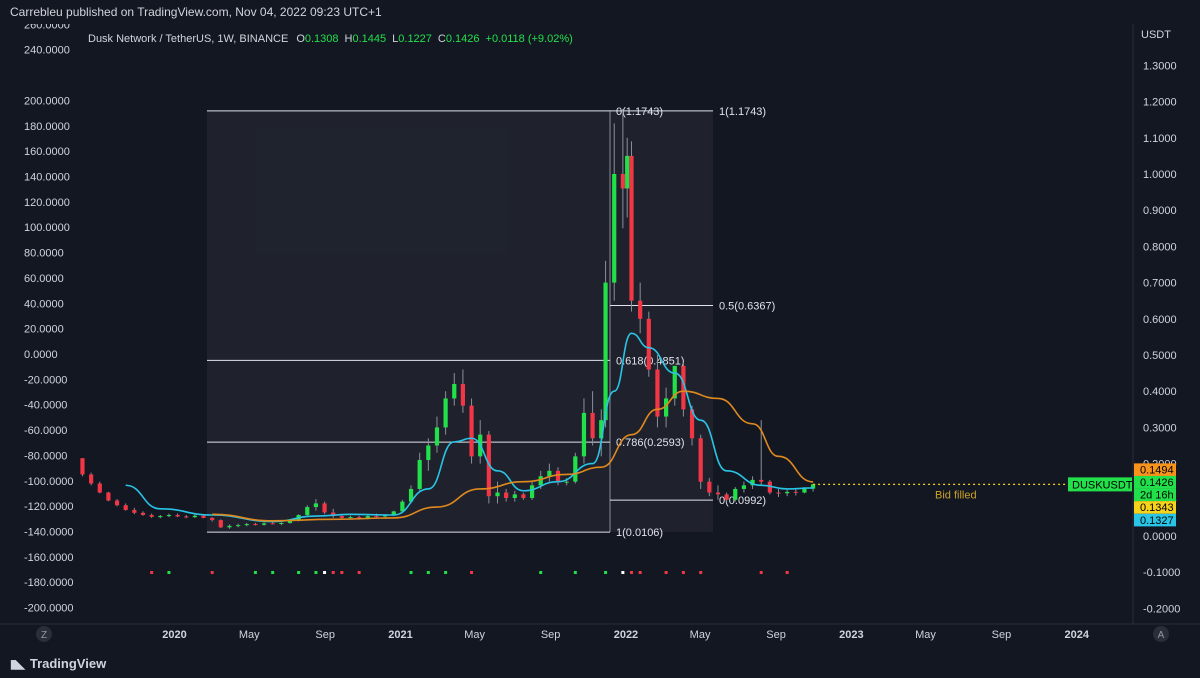 The width and height of the screenshot is (1200, 678). I want to click on tradingview-logo: ▮◣ TradingView, so click(58, 663).